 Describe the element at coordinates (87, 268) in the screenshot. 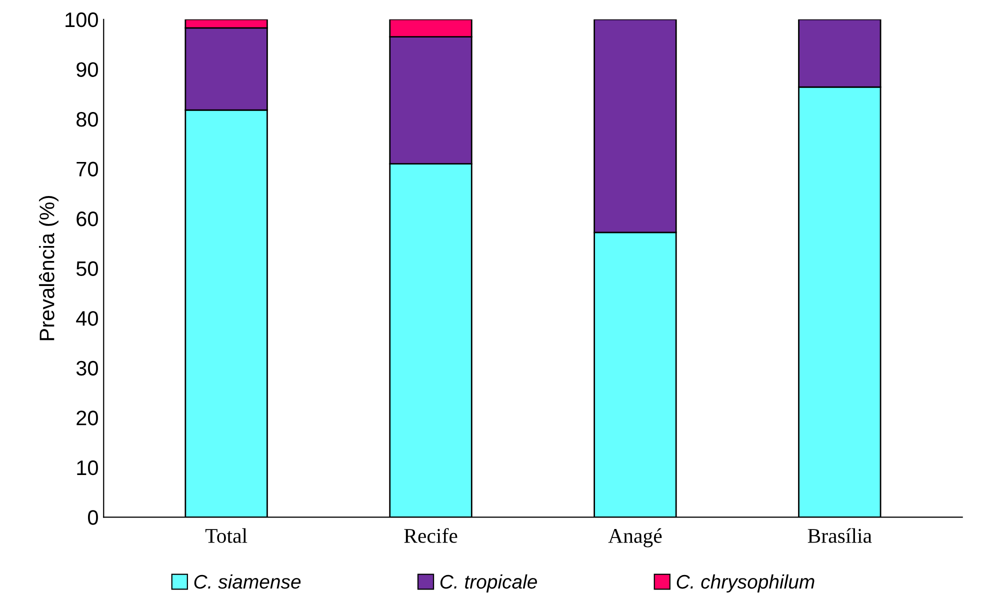

I see `y-tick-label: 50` at that location.